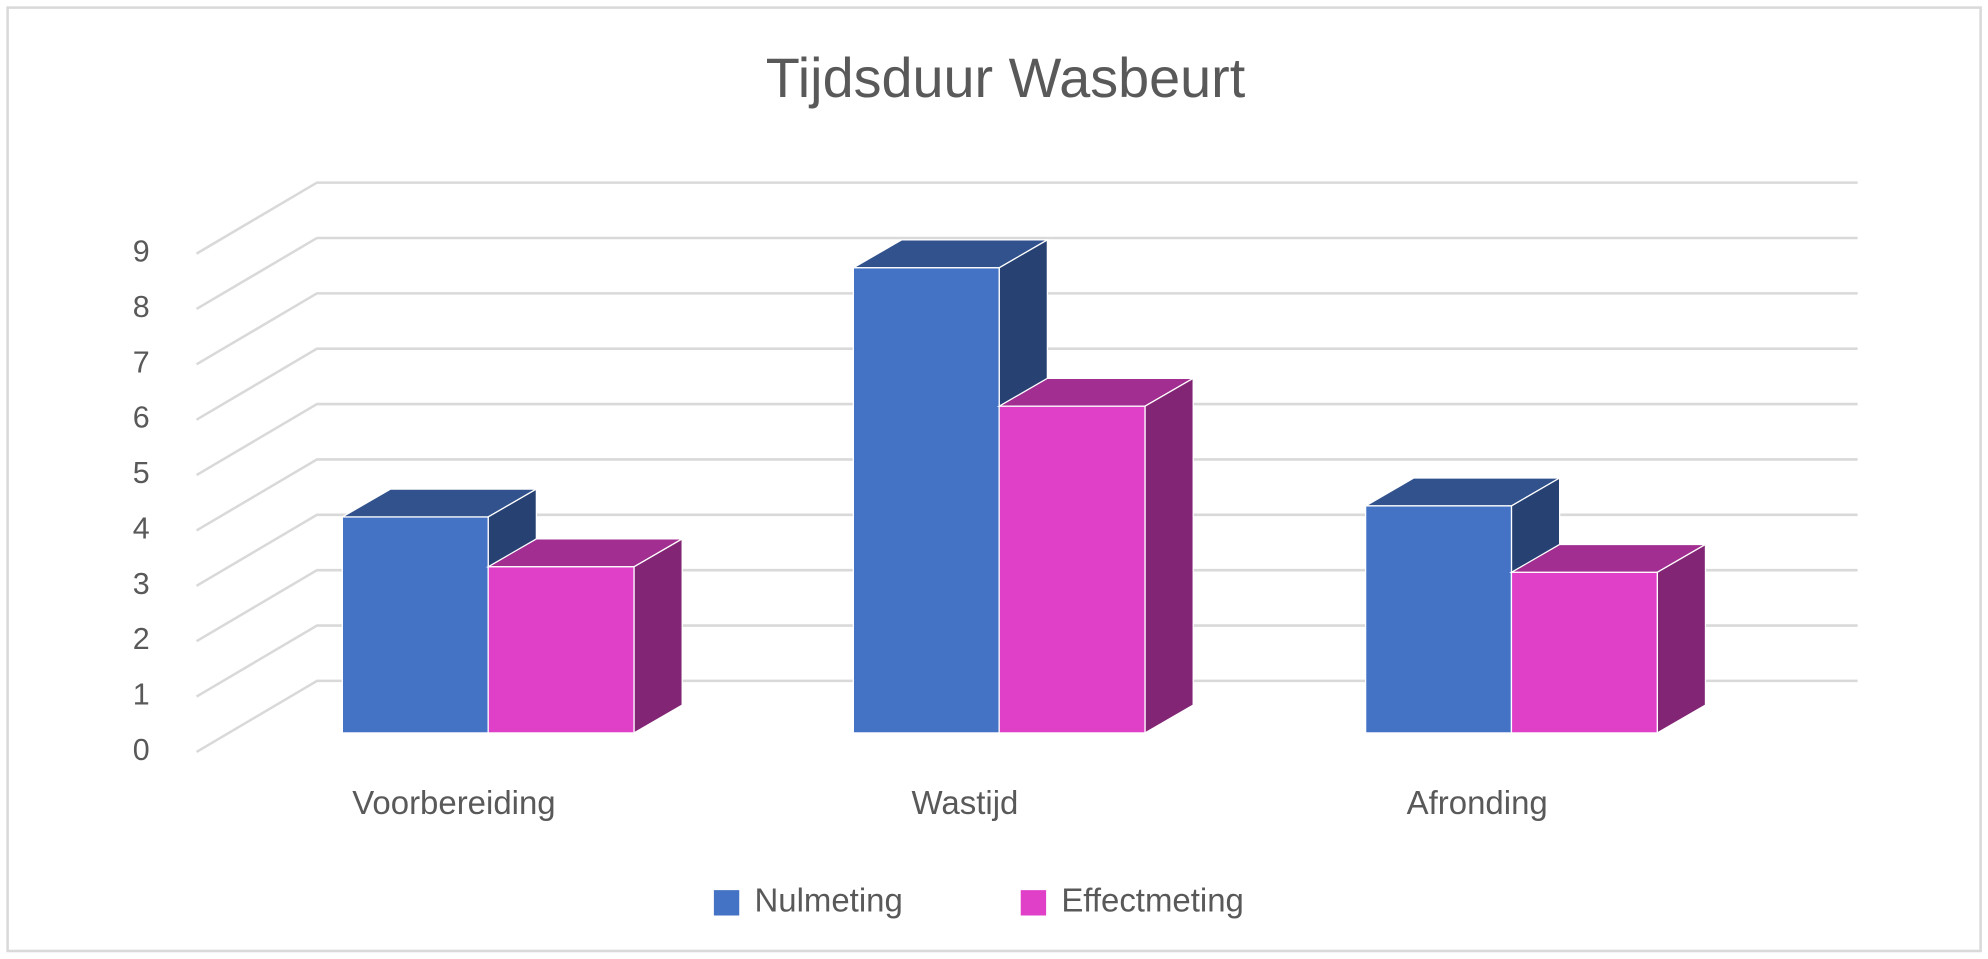 The width and height of the screenshot is (1988, 959). Describe the element at coordinates (141, 695) in the screenshot. I see `y-tick-label: 1` at that location.